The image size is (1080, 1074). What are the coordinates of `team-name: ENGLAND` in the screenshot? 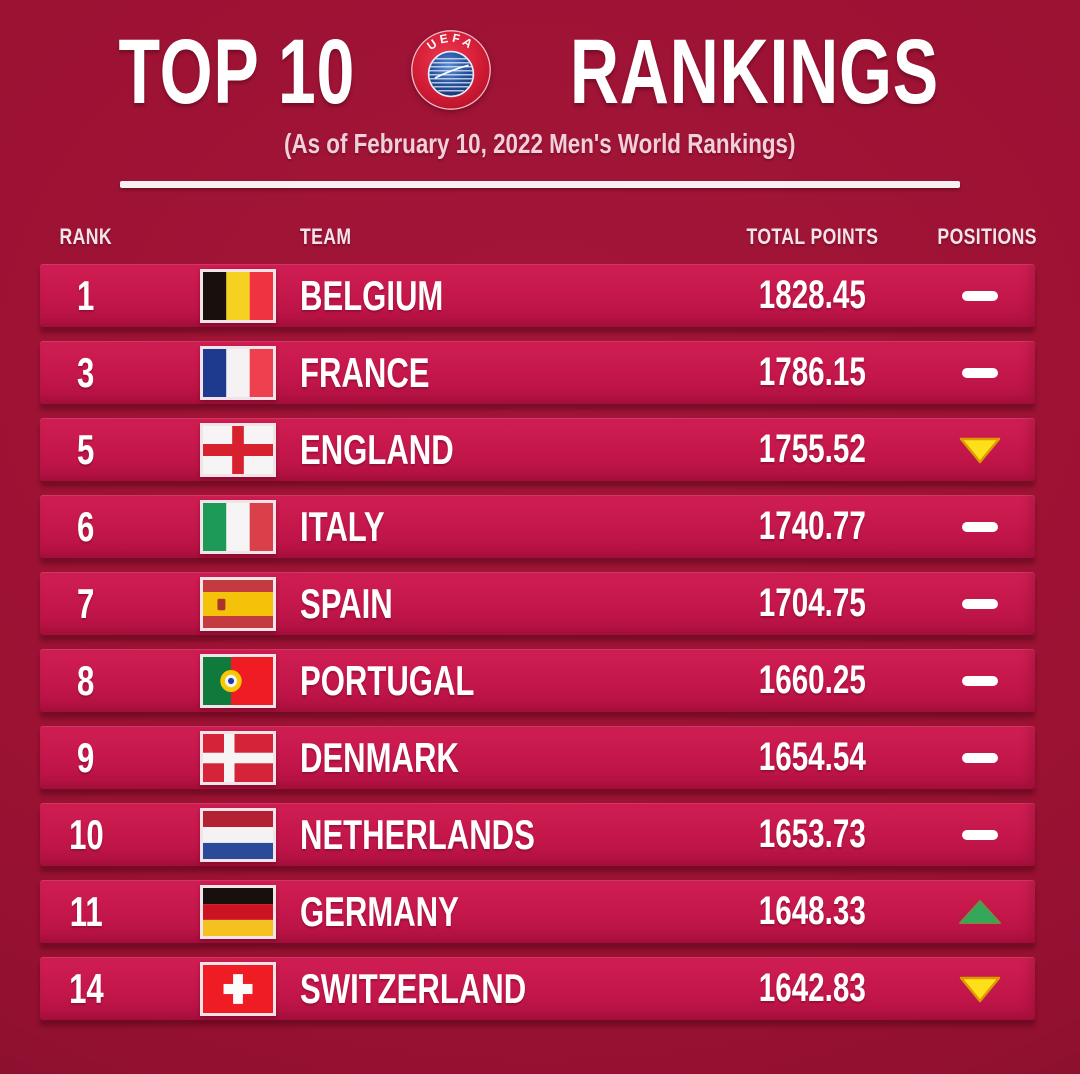 It's located at (377, 449).